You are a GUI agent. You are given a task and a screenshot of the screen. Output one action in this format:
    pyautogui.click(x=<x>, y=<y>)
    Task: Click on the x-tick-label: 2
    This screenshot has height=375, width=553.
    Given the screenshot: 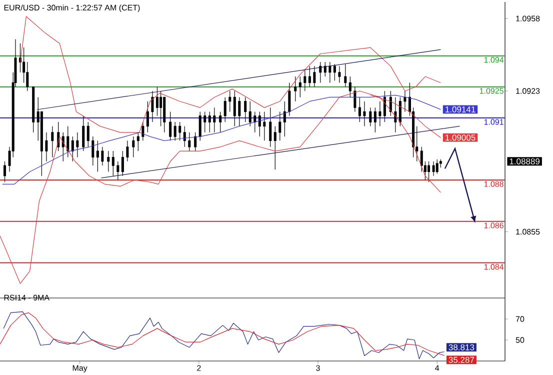 What is the action you would take?
    pyautogui.click(x=199, y=368)
    